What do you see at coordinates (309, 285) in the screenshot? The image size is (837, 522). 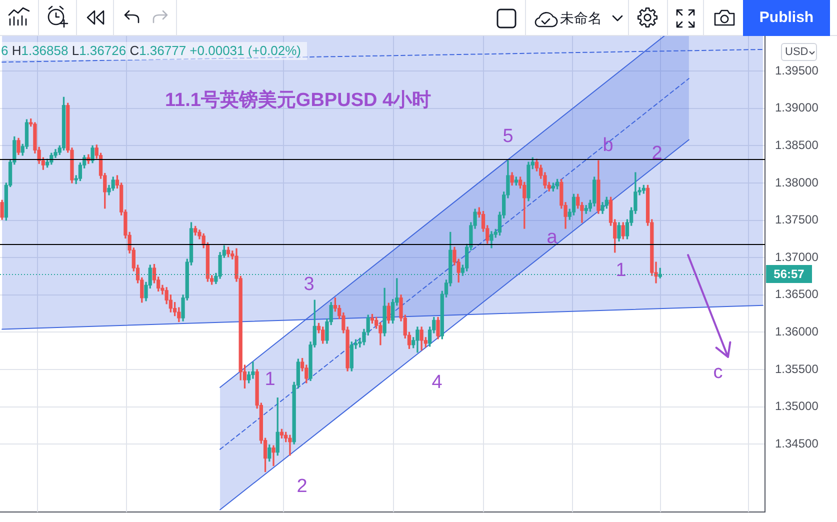 I see `annotation: 3` at bounding box center [309, 285].